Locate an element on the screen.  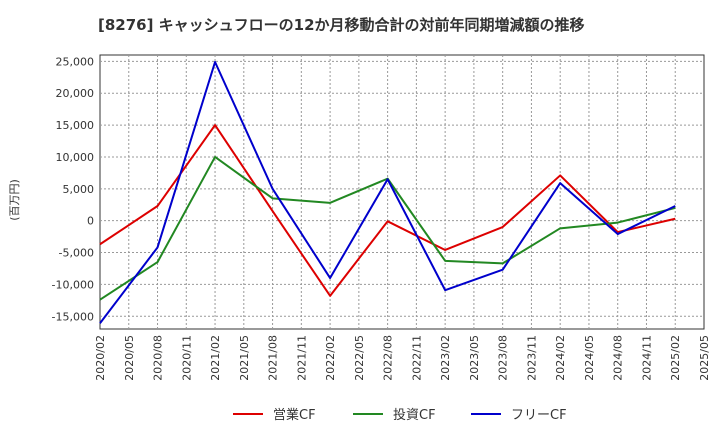
x-tick-label: 2024/11 is located at coordinates (646, 358).